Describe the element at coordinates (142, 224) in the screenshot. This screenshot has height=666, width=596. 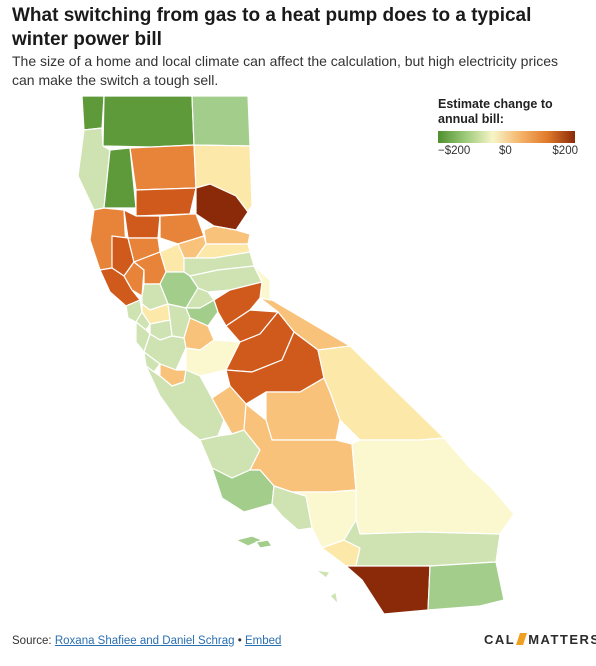
I see `county-glenn` at that location.